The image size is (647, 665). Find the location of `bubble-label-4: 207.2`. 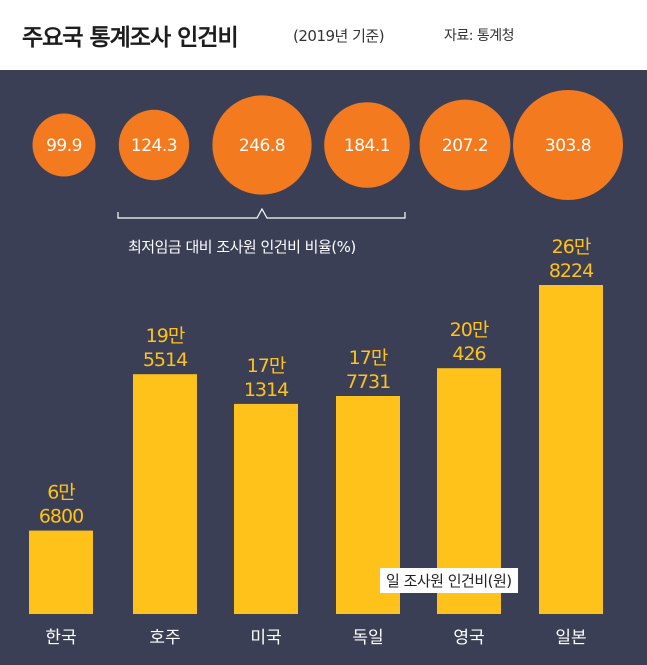

bubble-label-4: 207.2 is located at coordinates (465, 146).